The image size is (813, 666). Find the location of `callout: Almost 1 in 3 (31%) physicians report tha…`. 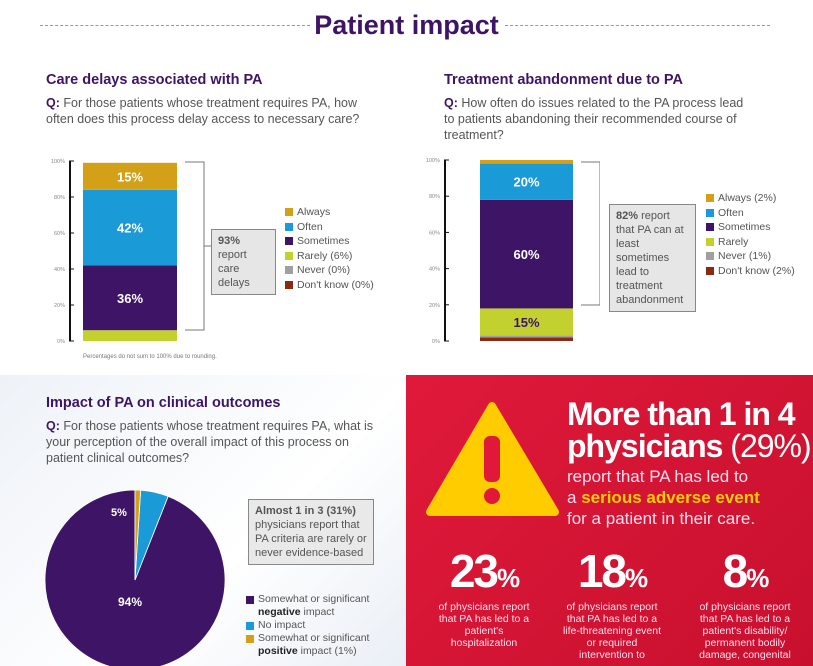

callout: Almost 1 in 3 (31%) physicians report tha… is located at coordinates (311, 532).